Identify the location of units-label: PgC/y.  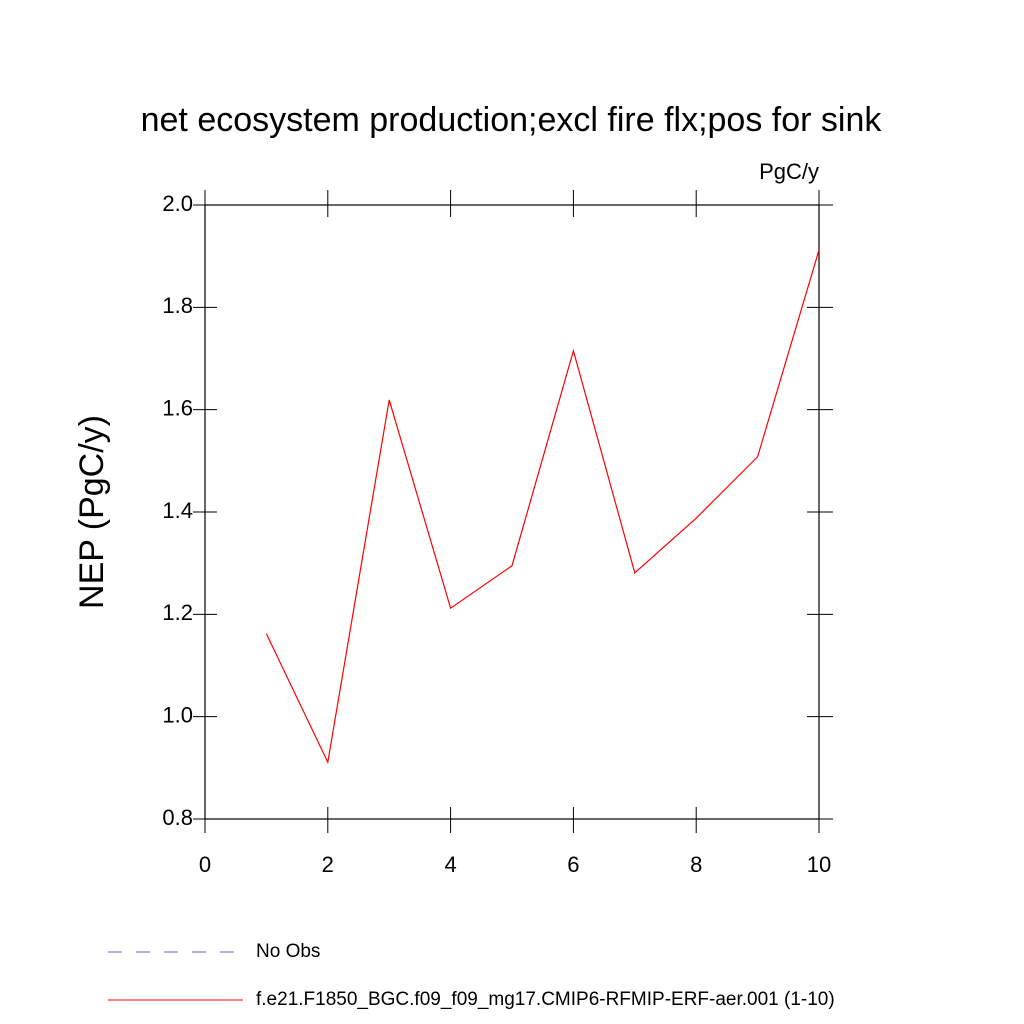
(789, 171).